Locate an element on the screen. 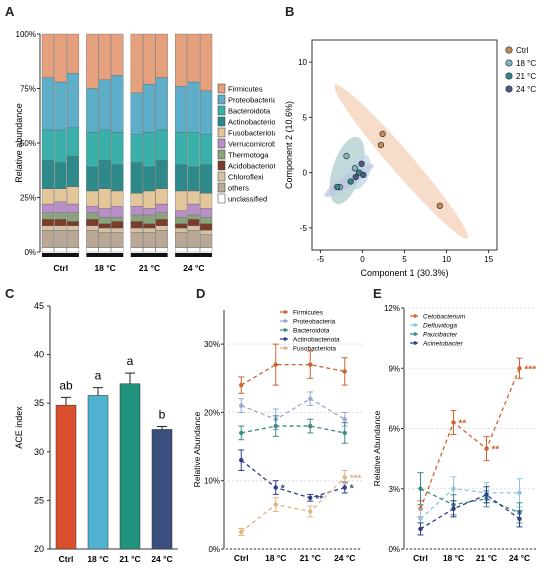  x-tick-label: 21 °C is located at coordinates (486, 558).